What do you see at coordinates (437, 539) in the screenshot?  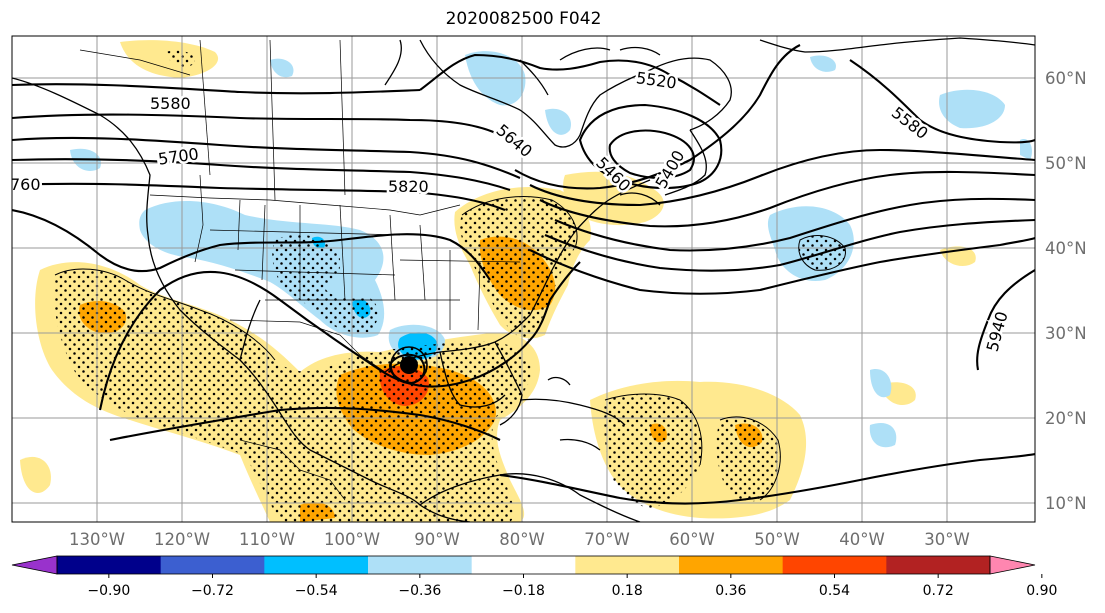 I see `lon-label: 90°W` at bounding box center [437, 539].